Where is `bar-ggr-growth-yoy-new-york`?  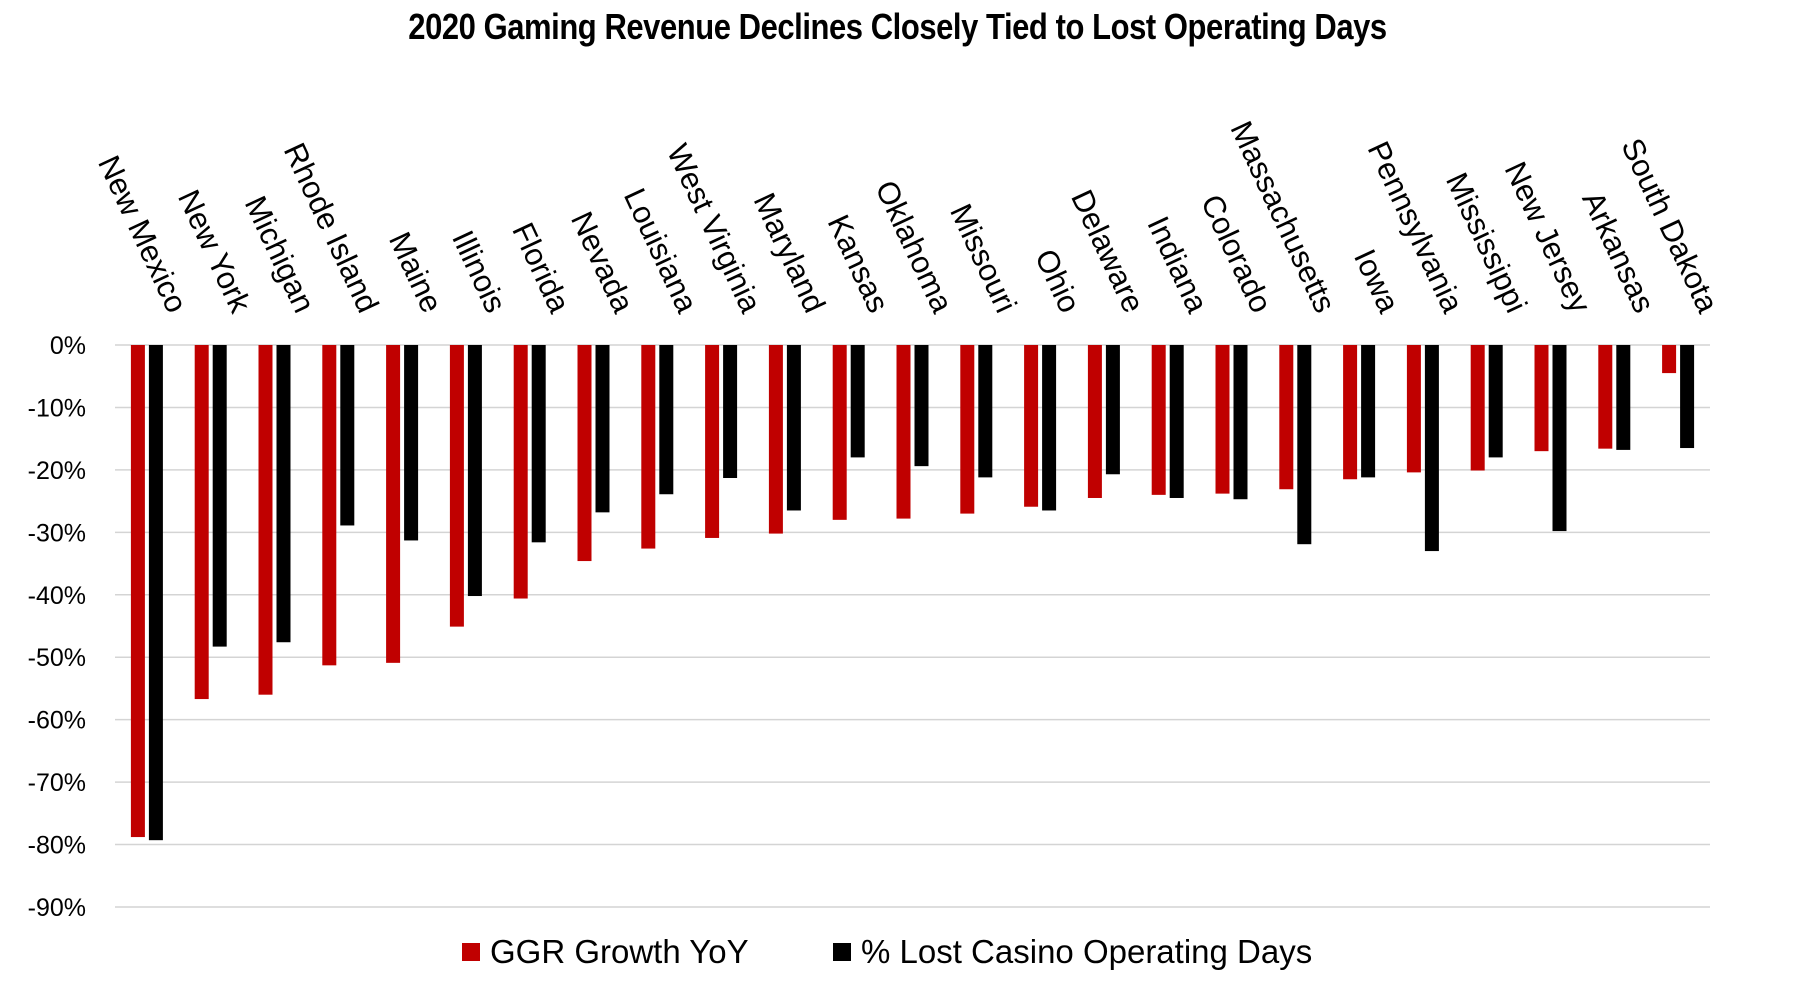
bar-ggr-growth-yoy-new-york is located at coordinates (201, 522).